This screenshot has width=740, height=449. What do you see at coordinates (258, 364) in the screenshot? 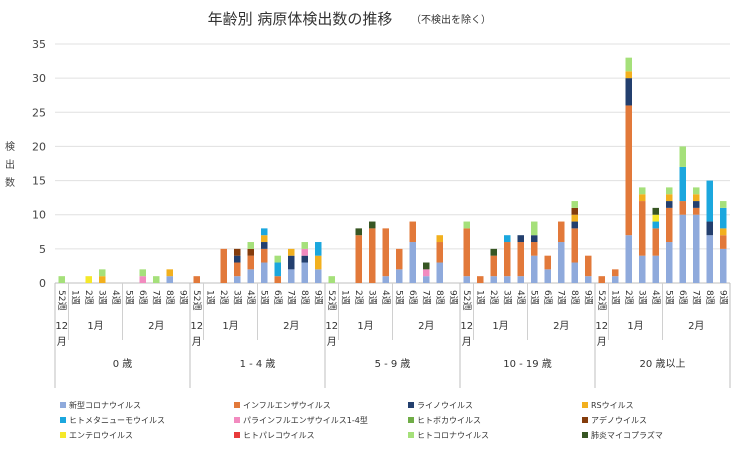
I see `age-group-label: 1 - 4 歳` at bounding box center [258, 364].